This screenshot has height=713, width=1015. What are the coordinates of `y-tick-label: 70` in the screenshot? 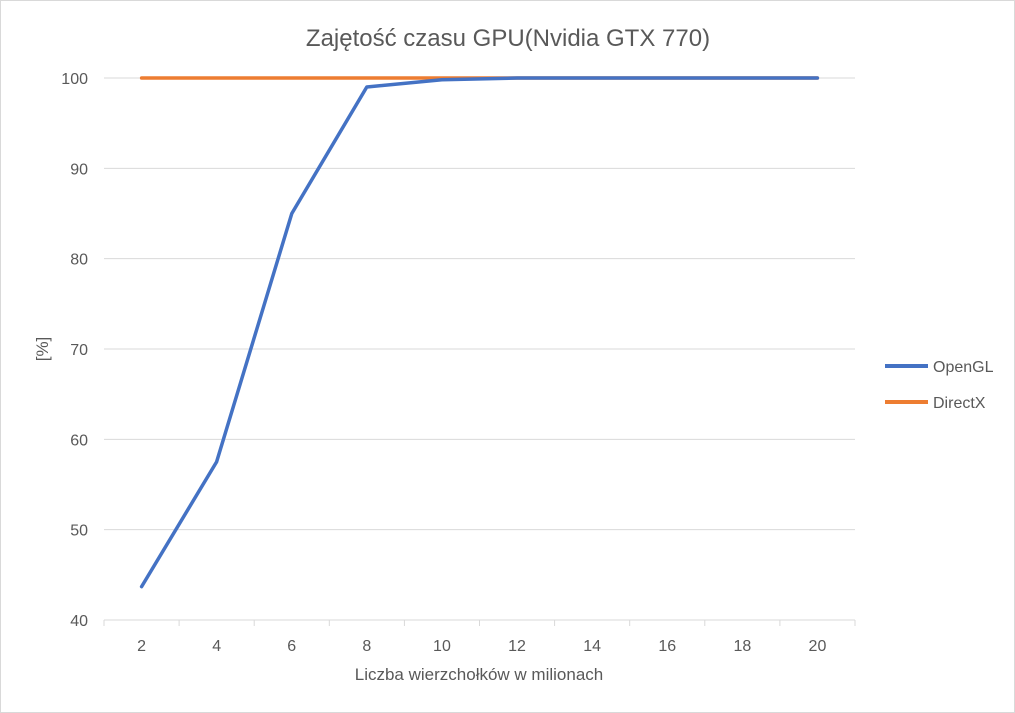 It's located at (79, 350).